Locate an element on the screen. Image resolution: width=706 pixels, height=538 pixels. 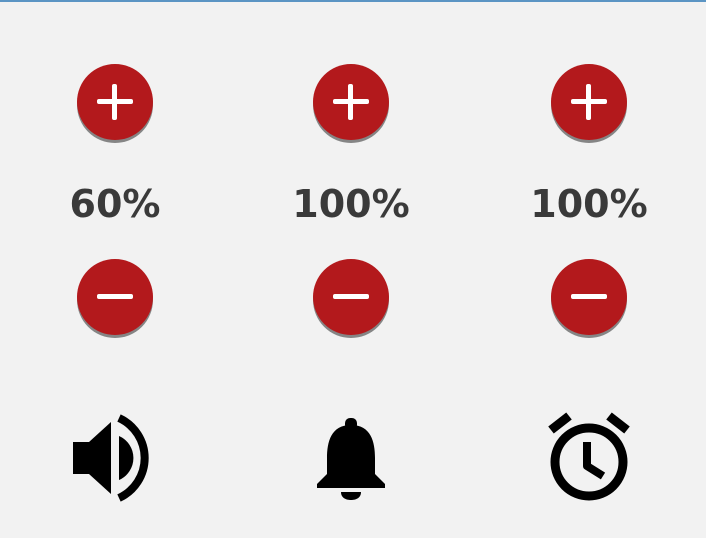
notification-volume-increase-button is located at coordinates (351, 102).